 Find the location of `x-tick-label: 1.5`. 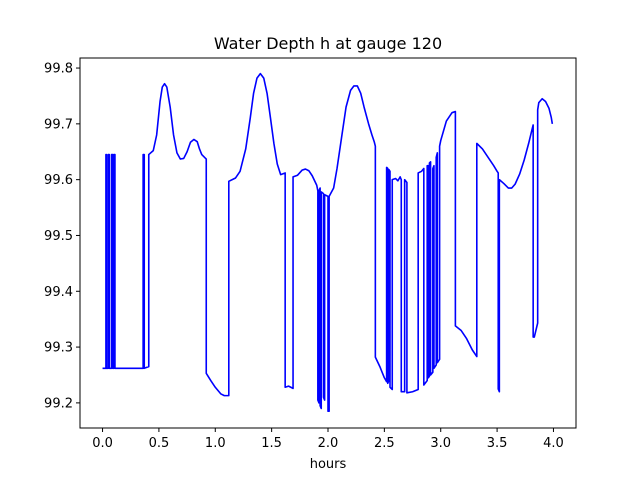

x-tick-label: 1.5 is located at coordinates (271, 443).